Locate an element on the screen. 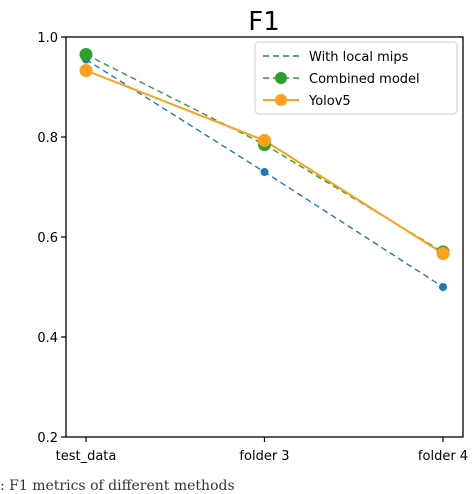 This screenshot has width=474, height=494. x-tick-label: folder 4 is located at coordinates (443, 456).